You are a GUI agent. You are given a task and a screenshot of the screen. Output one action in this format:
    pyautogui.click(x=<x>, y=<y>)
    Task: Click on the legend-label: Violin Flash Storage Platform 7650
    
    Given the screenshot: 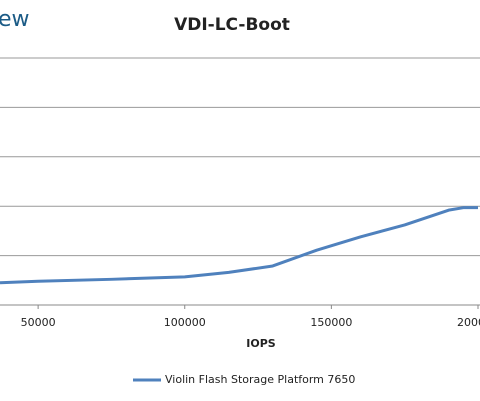 What is the action you would take?
    pyautogui.click(x=260, y=379)
    